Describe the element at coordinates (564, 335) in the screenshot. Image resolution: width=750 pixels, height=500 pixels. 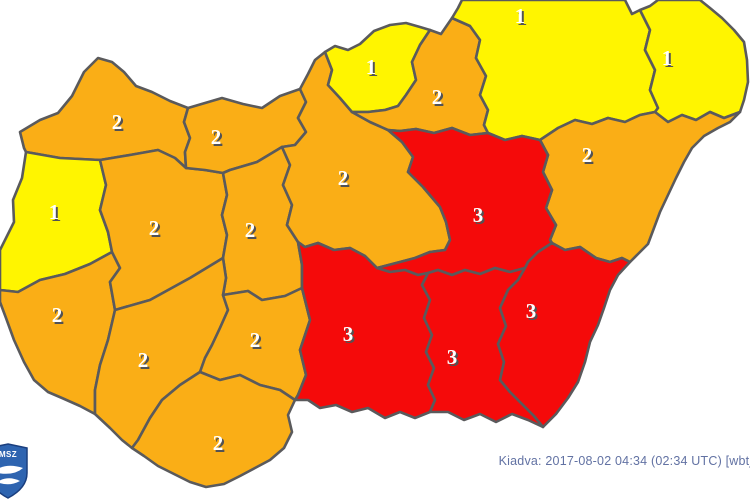
I see `county-bekes` at that location.